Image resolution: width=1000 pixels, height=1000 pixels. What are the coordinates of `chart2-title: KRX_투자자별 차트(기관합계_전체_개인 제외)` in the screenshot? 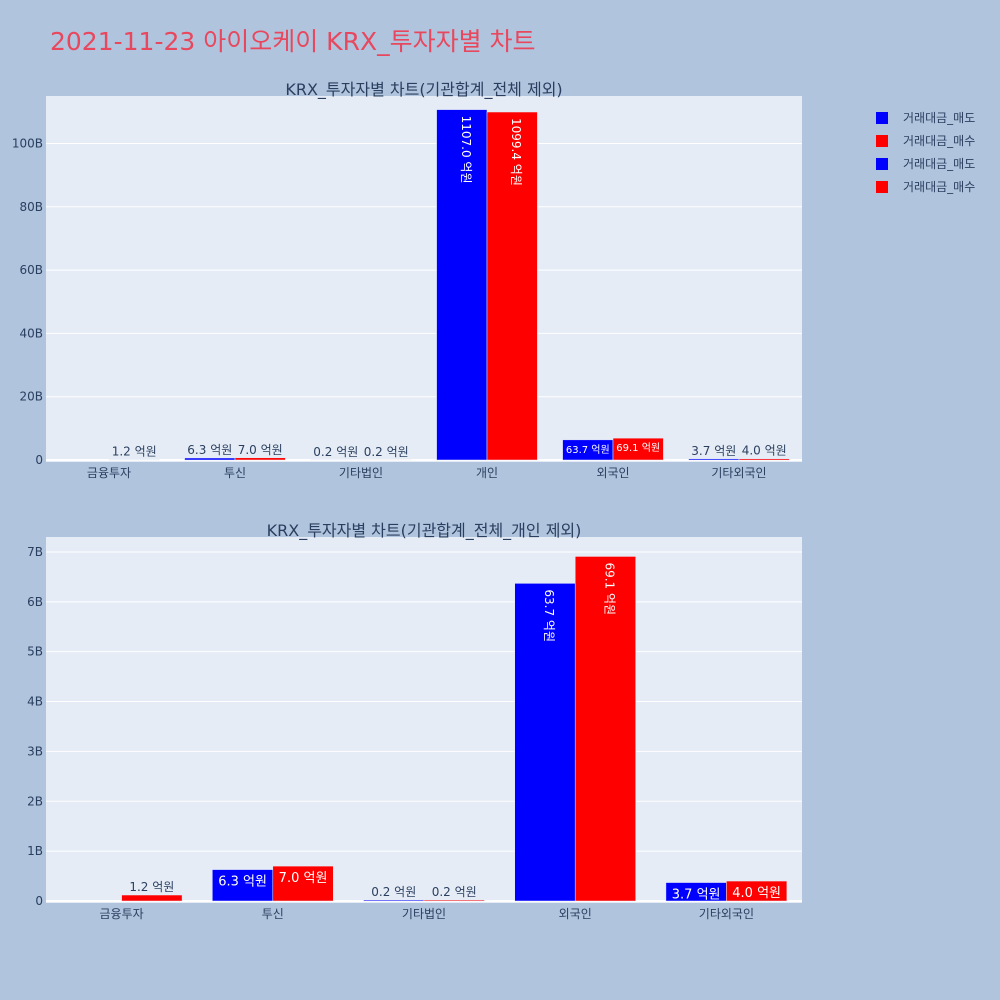 It's located at (424, 531).